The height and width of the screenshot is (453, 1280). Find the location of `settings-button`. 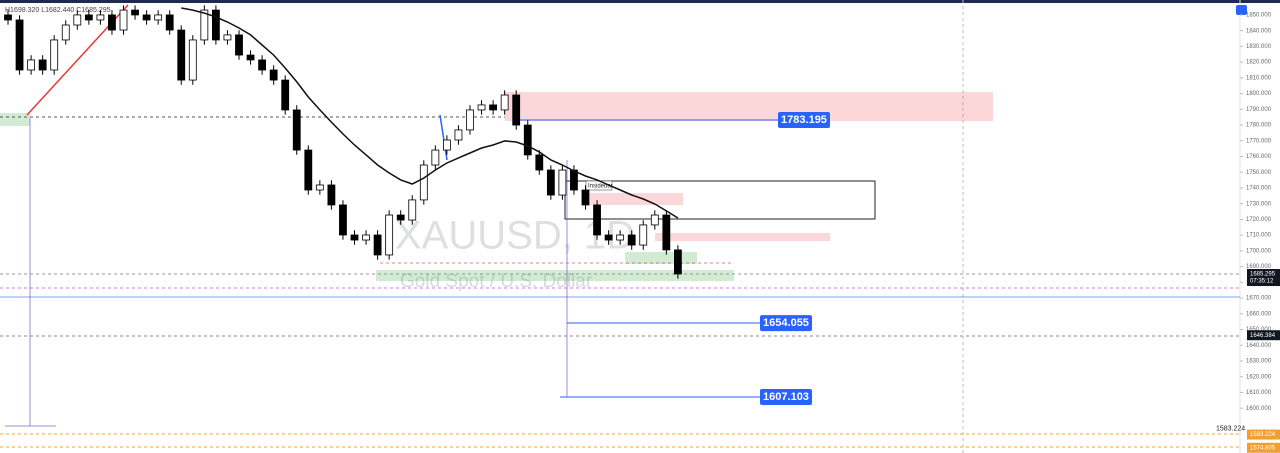

settings-button is located at coordinates (1241, 10).